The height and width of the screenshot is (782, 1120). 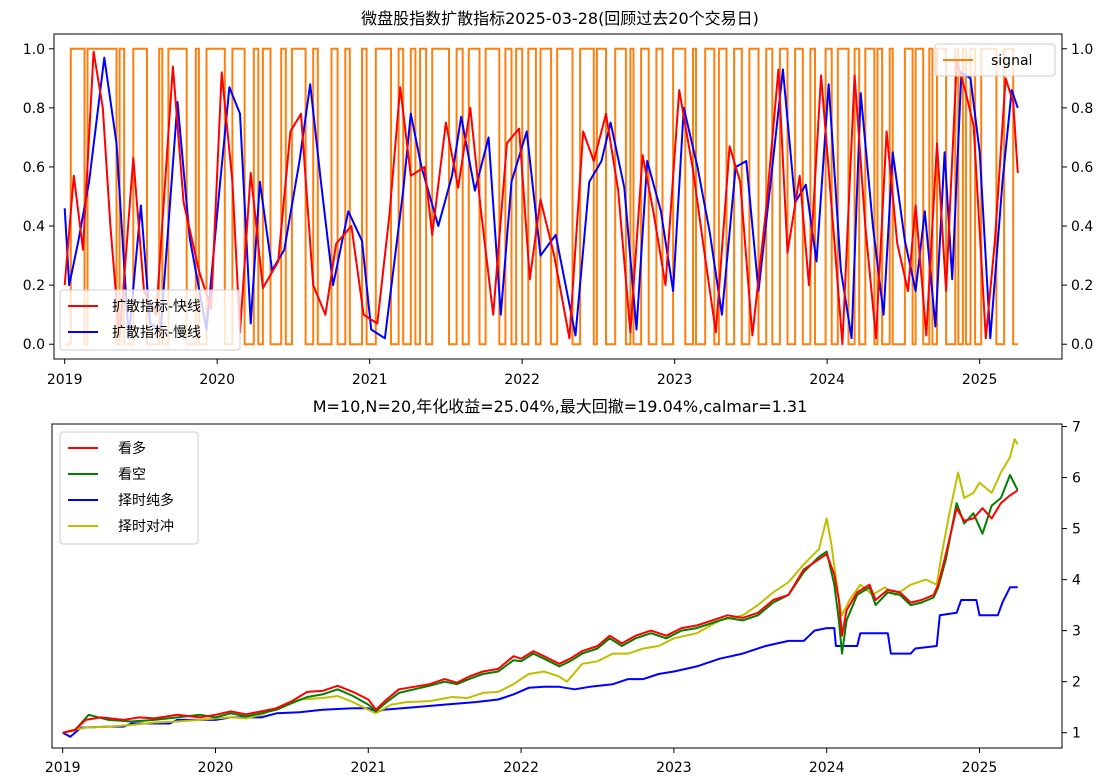 I want to click on y-right-tick-label: 0.2, so click(x=1082, y=286).